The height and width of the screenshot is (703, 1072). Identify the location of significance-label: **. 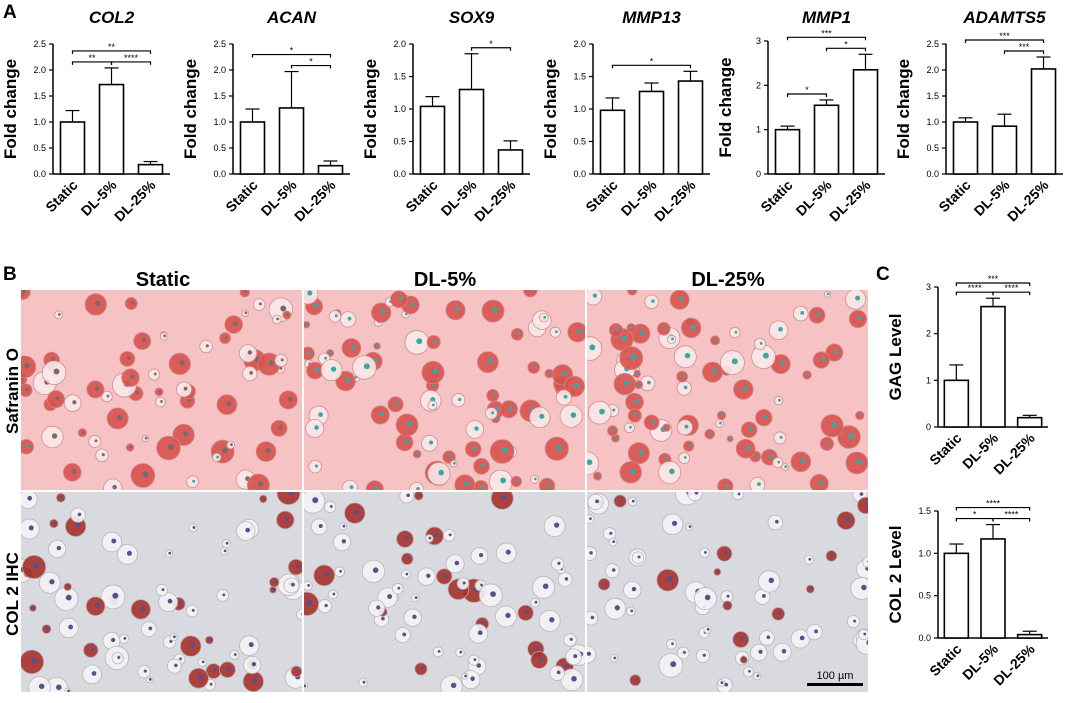
(92, 58).